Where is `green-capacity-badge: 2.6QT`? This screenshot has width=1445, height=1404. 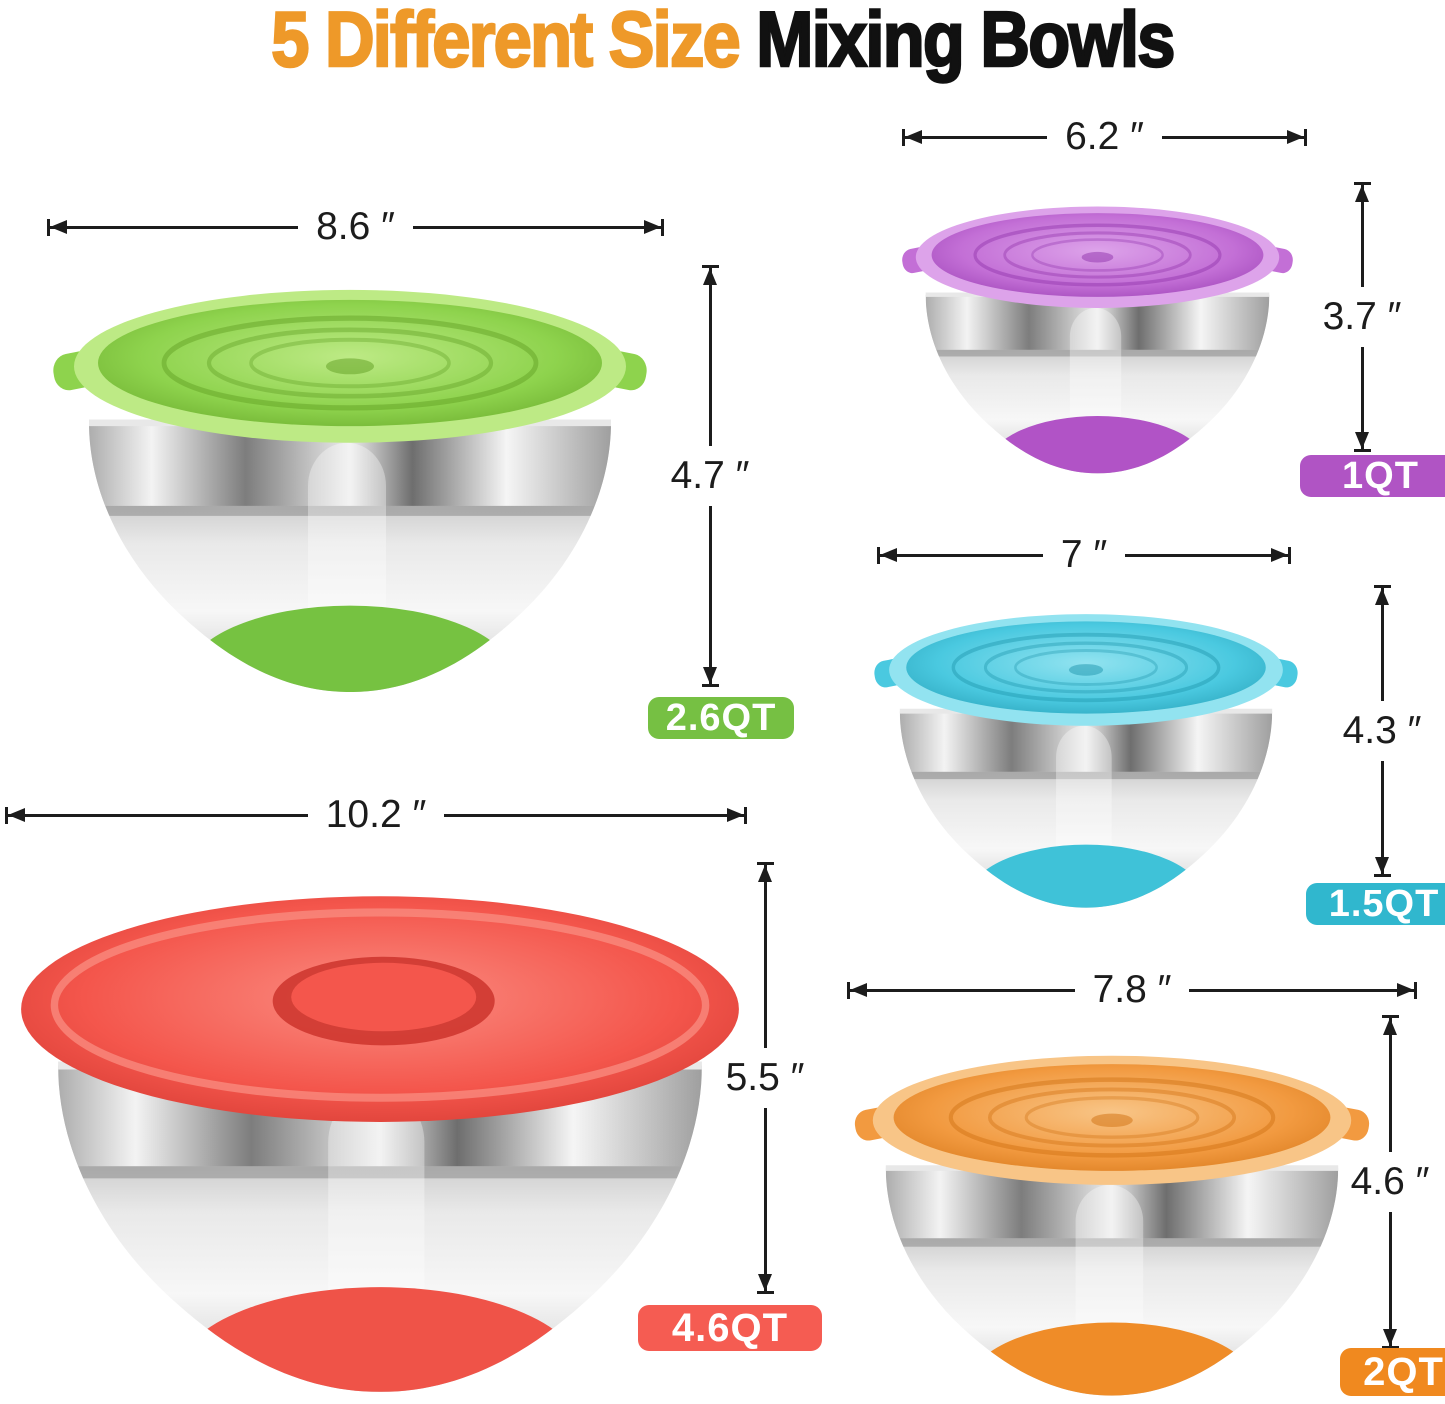
green-capacity-badge: 2.6QT is located at coordinates (721, 718).